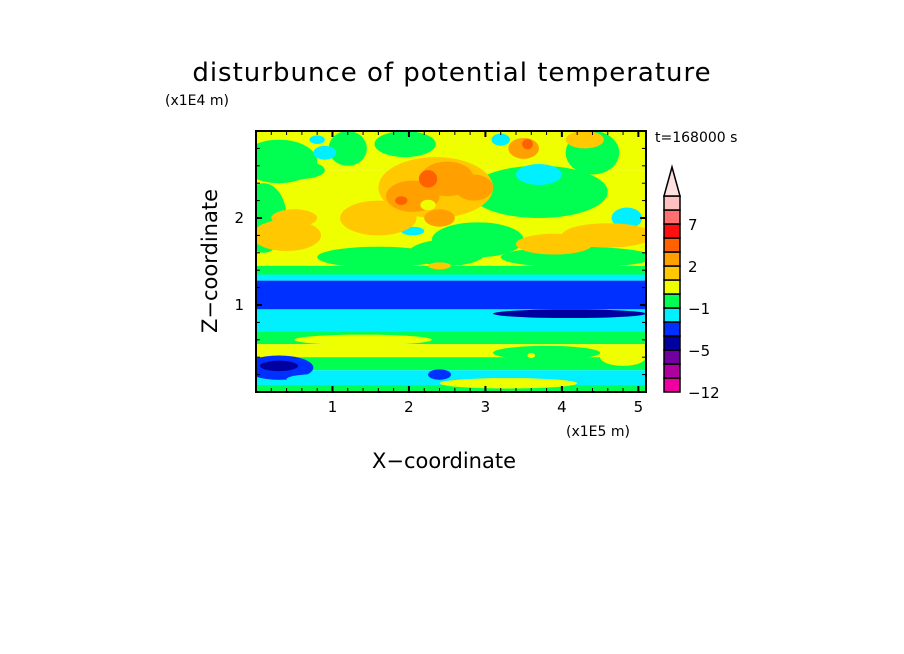 The height and width of the screenshot is (654, 904). Describe the element at coordinates (699, 309) in the screenshot. I see `colorbar-label: −1` at that location.